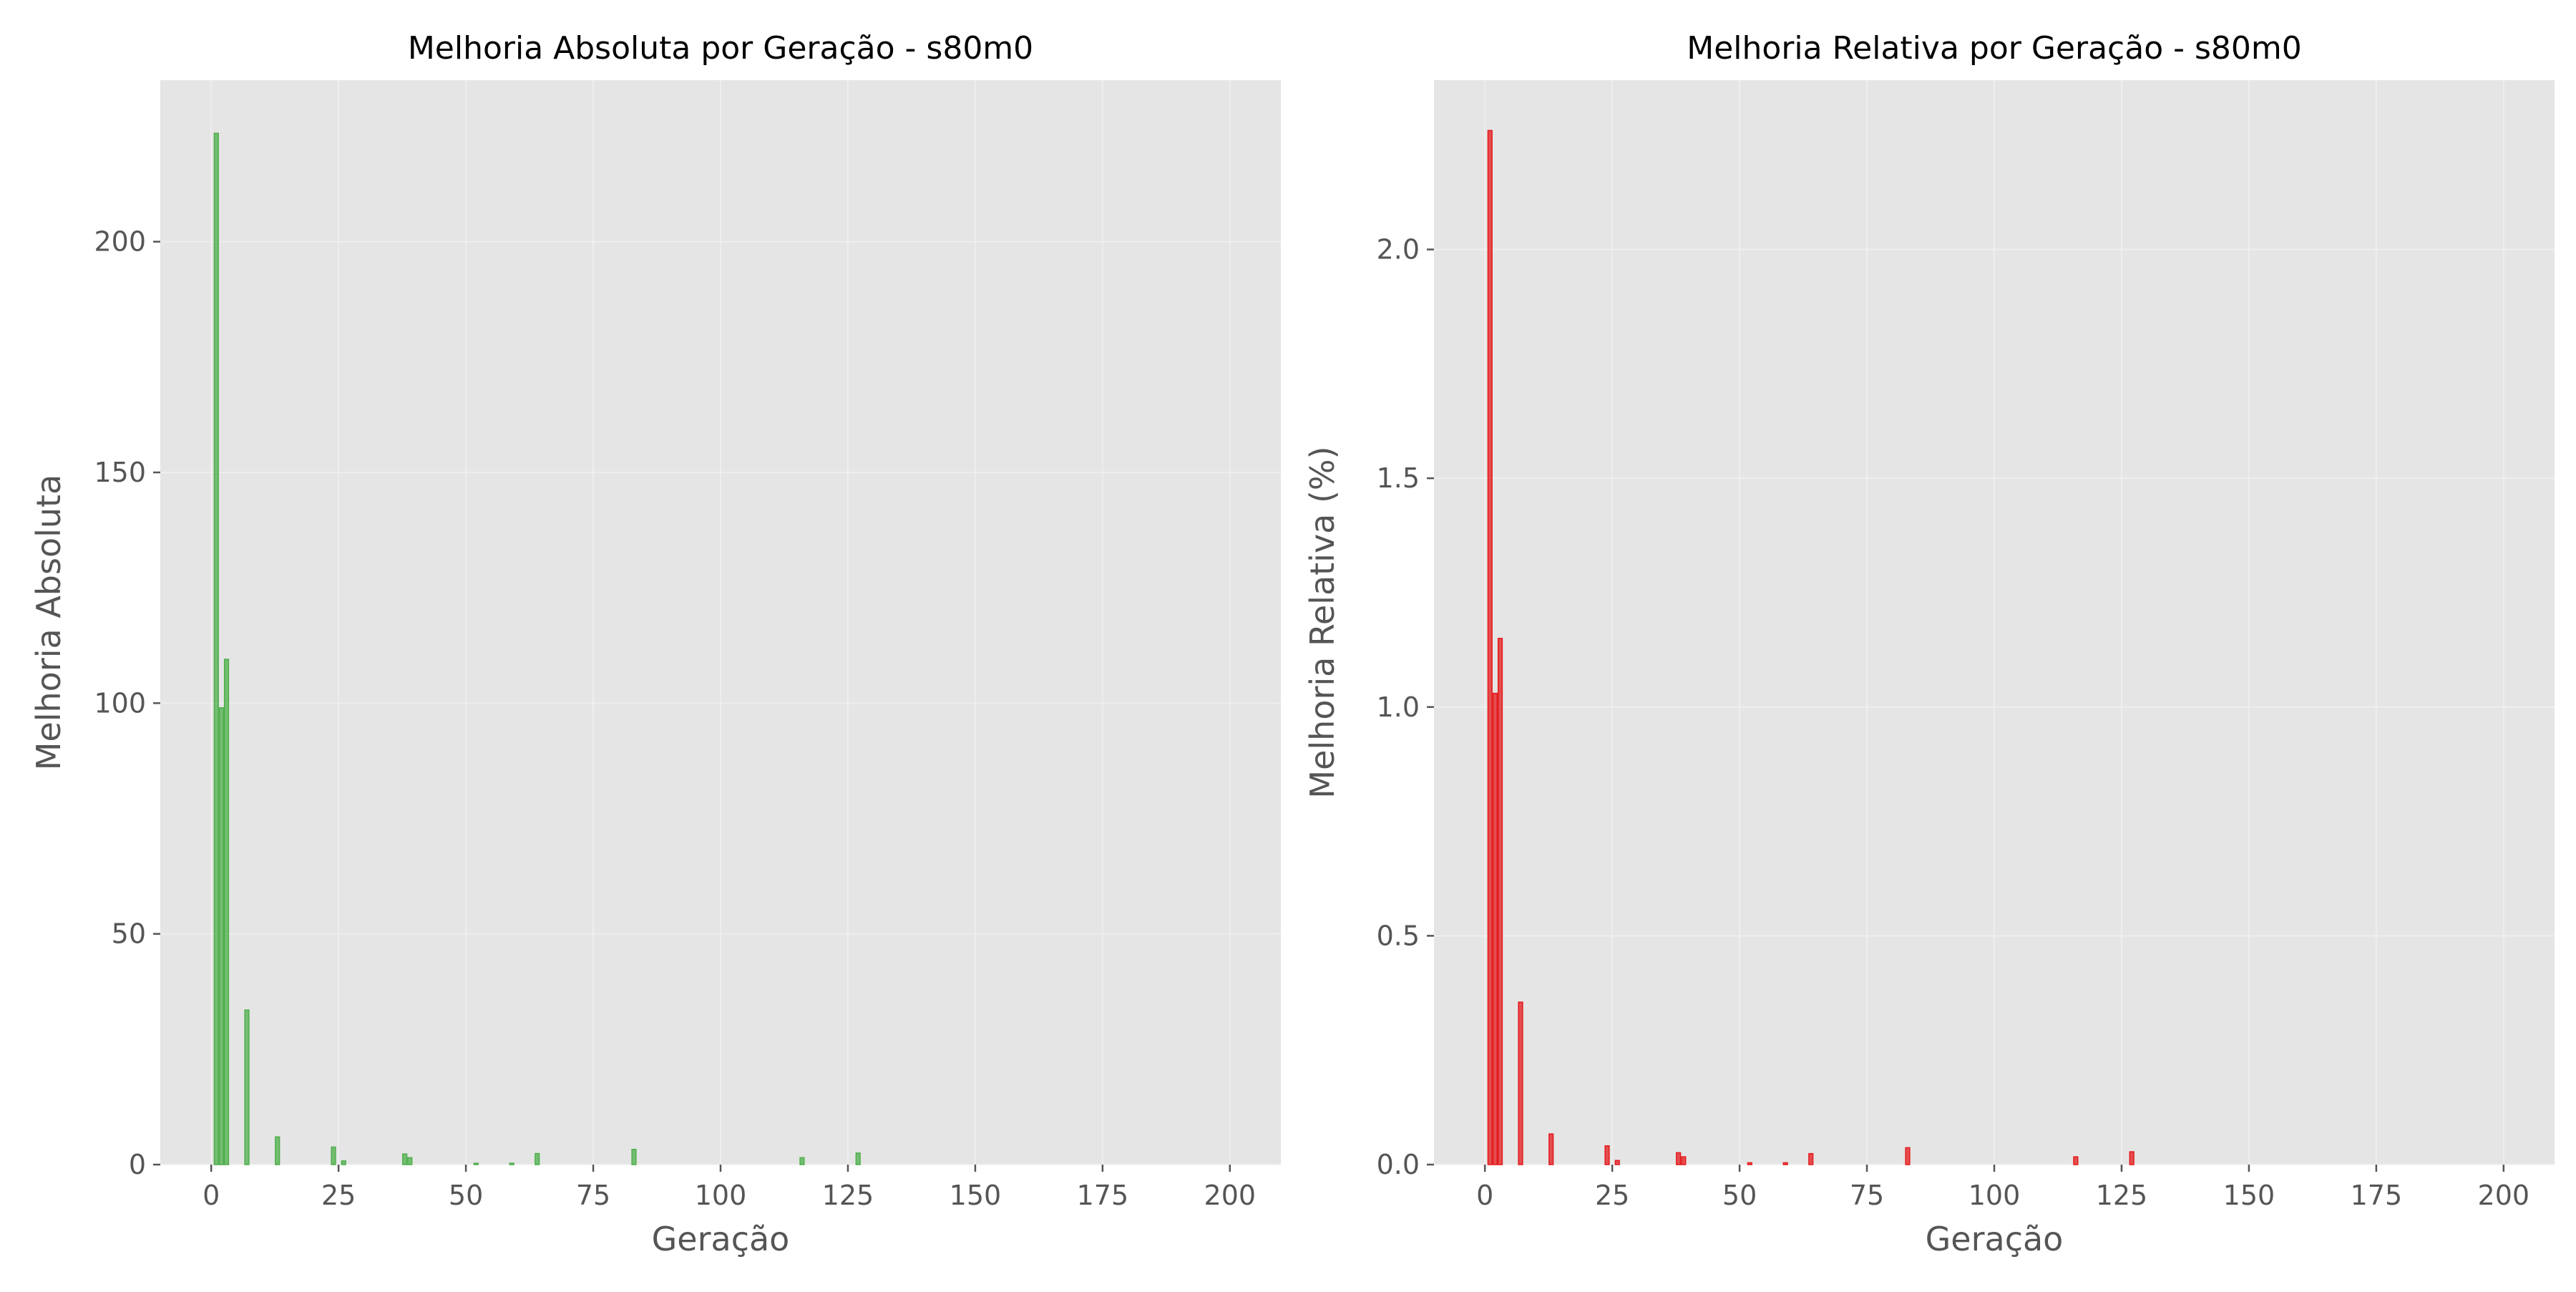 This screenshot has height=1292, width=2576. I want to click on y-axis-label: Melhoria Relativa (%), so click(1322, 622).